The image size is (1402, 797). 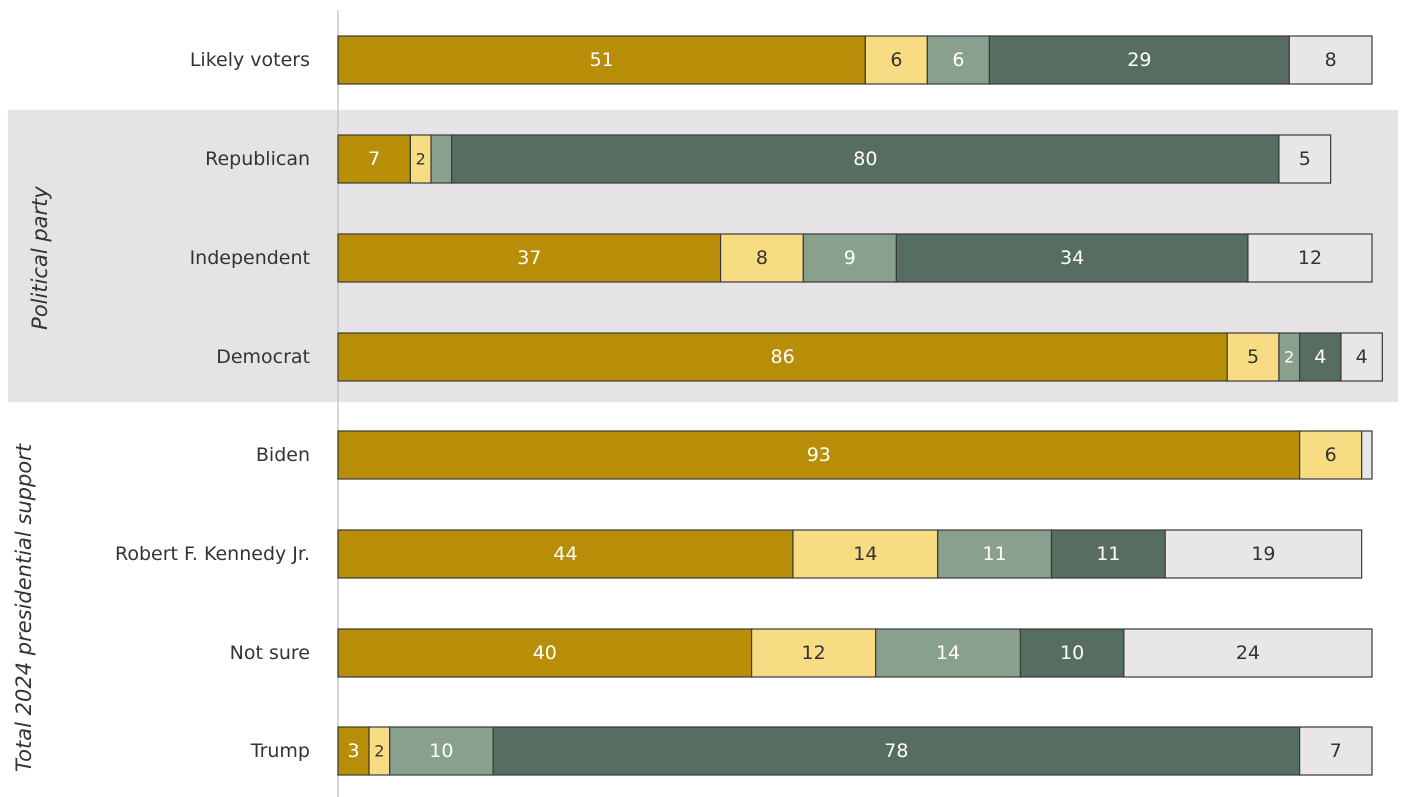 I want to click on data-label-republican-2: 2, so click(x=421, y=159).